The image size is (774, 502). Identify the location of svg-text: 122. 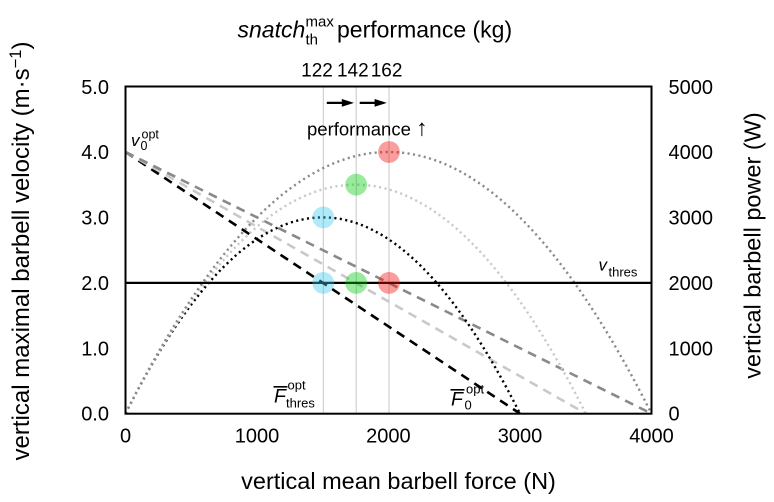
(317, 71).